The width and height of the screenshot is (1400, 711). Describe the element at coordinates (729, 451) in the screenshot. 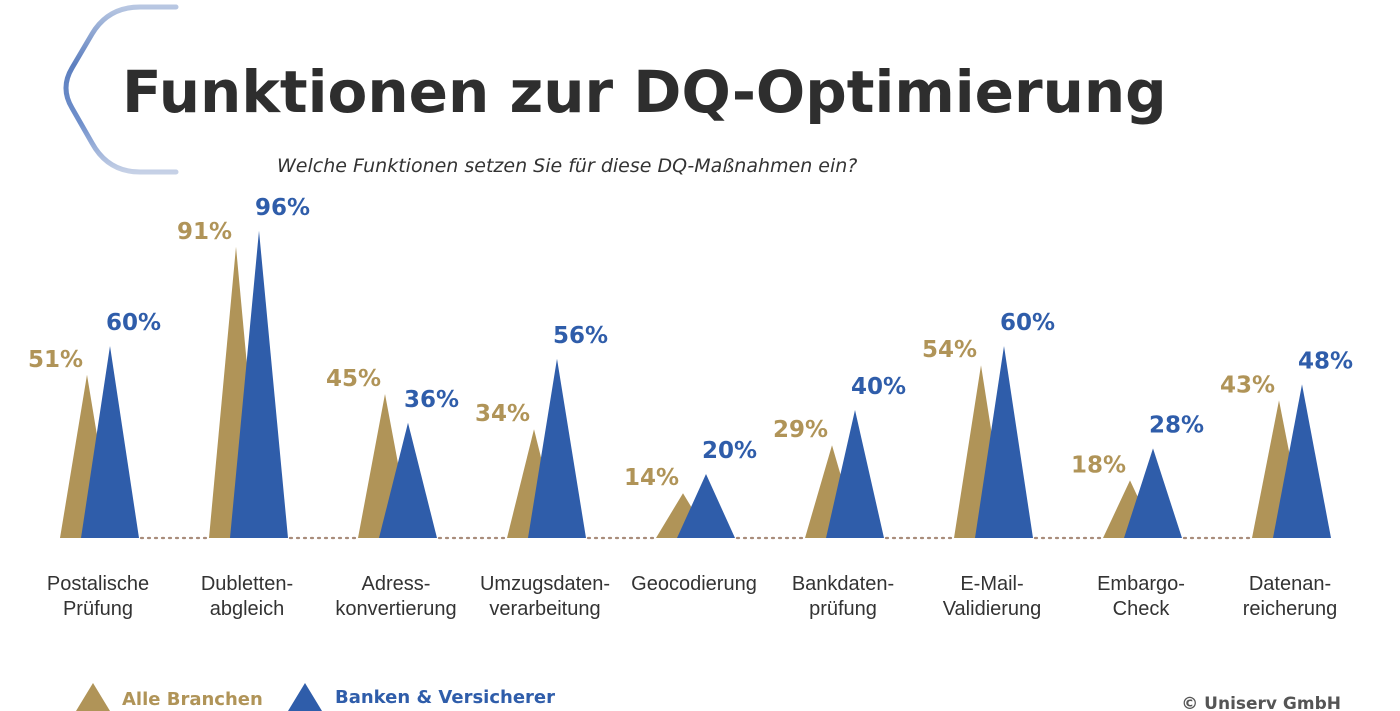

I see `data-label-banken-versicherer: 20%` at that location.